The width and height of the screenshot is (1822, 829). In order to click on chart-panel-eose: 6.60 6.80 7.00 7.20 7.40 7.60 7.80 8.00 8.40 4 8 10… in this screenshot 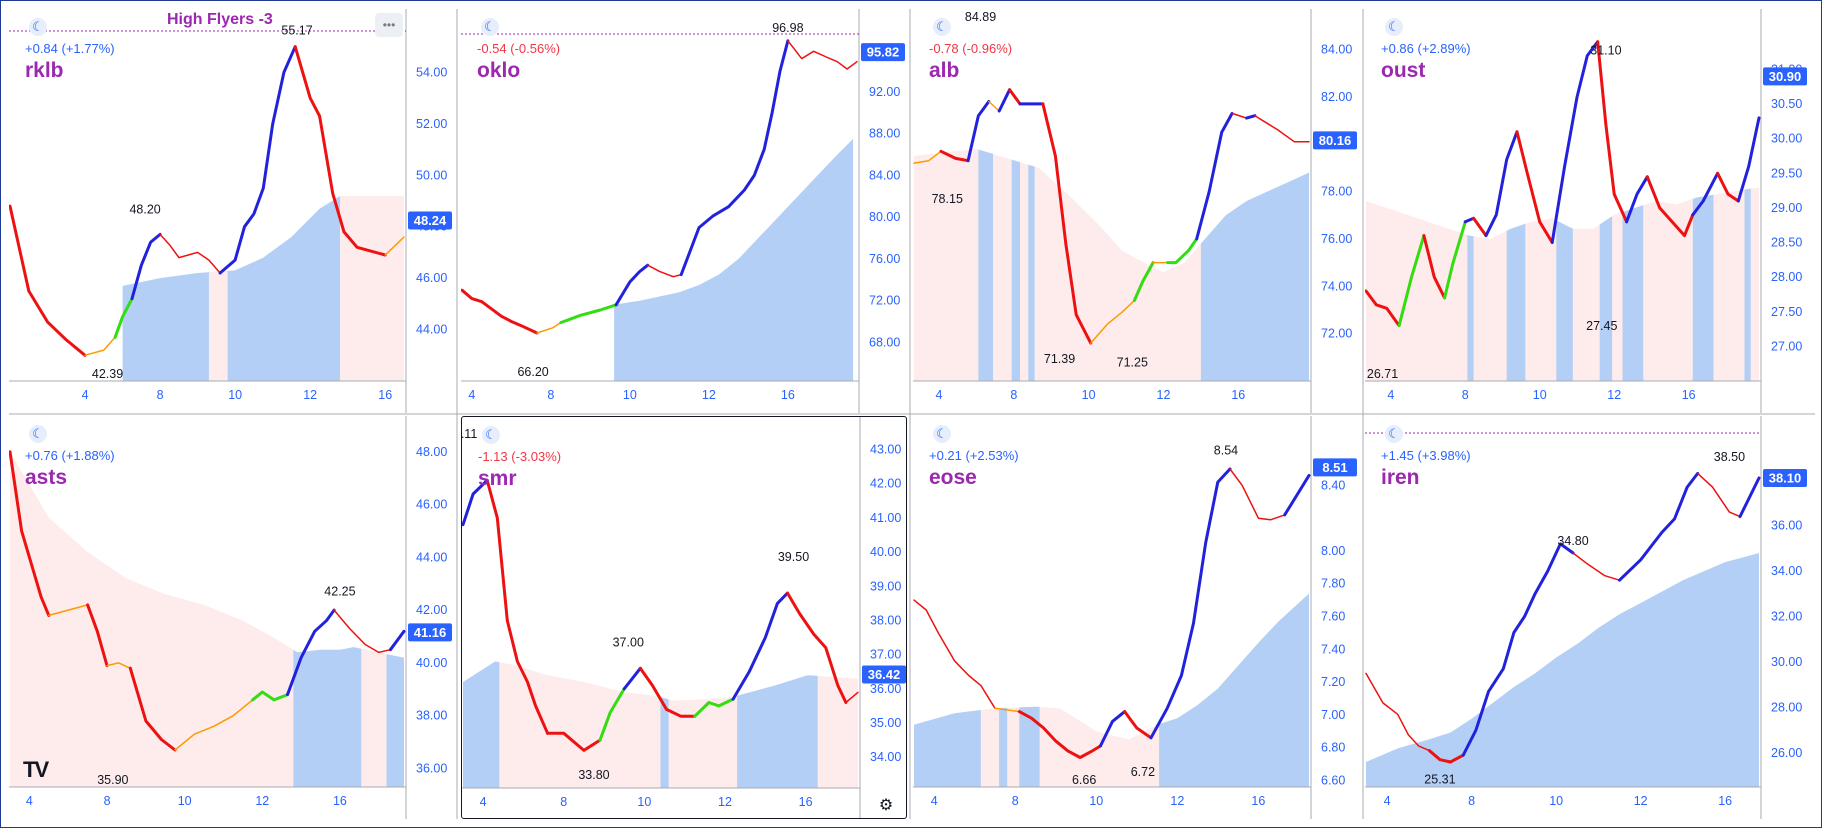, I will do `click(1137, 617)`.